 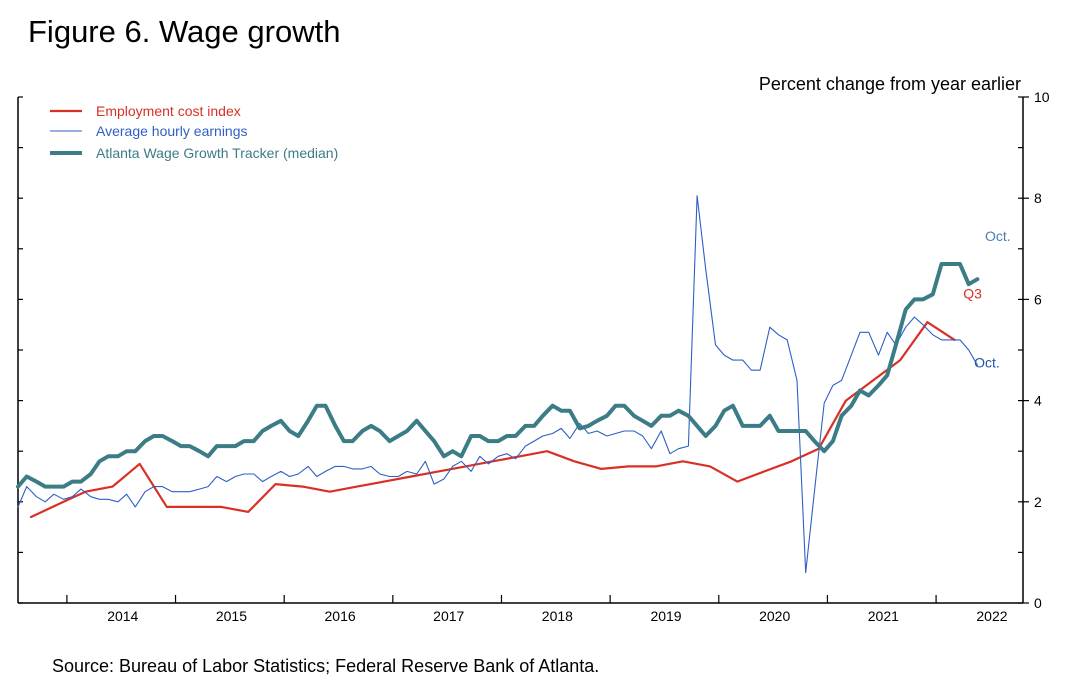 I want to click on annotation-label-0: Oct., so click(x=998, y=236).